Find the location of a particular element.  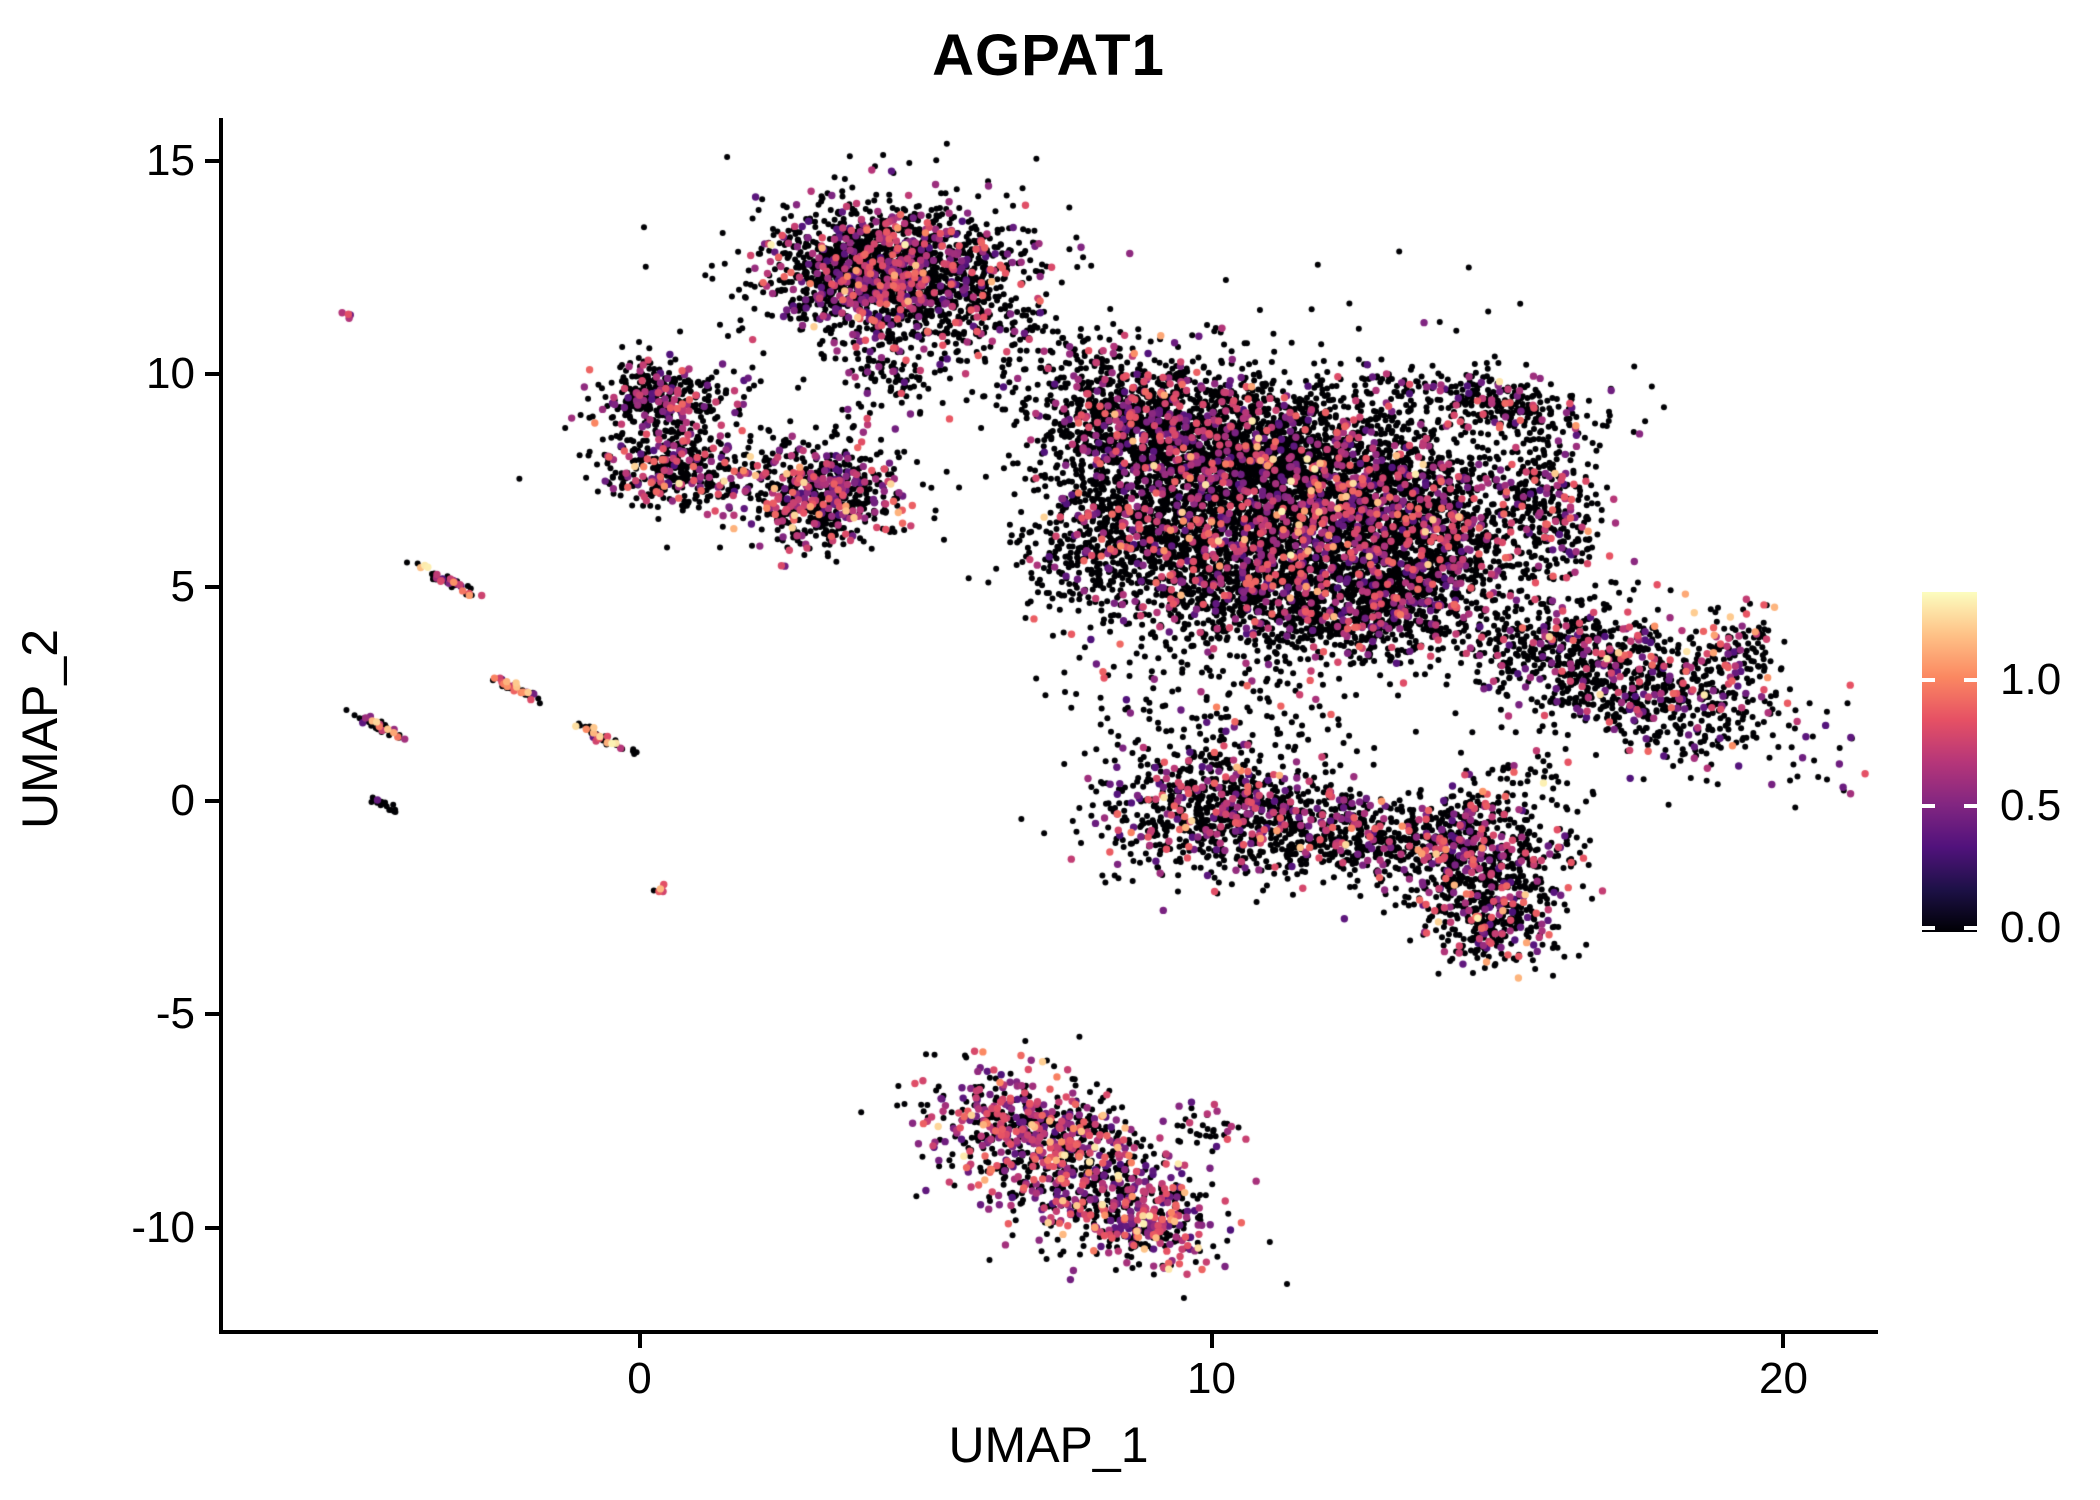

colorbar-legend: 1.0 0.5 0.0 is located at coordinates (2011, 772).